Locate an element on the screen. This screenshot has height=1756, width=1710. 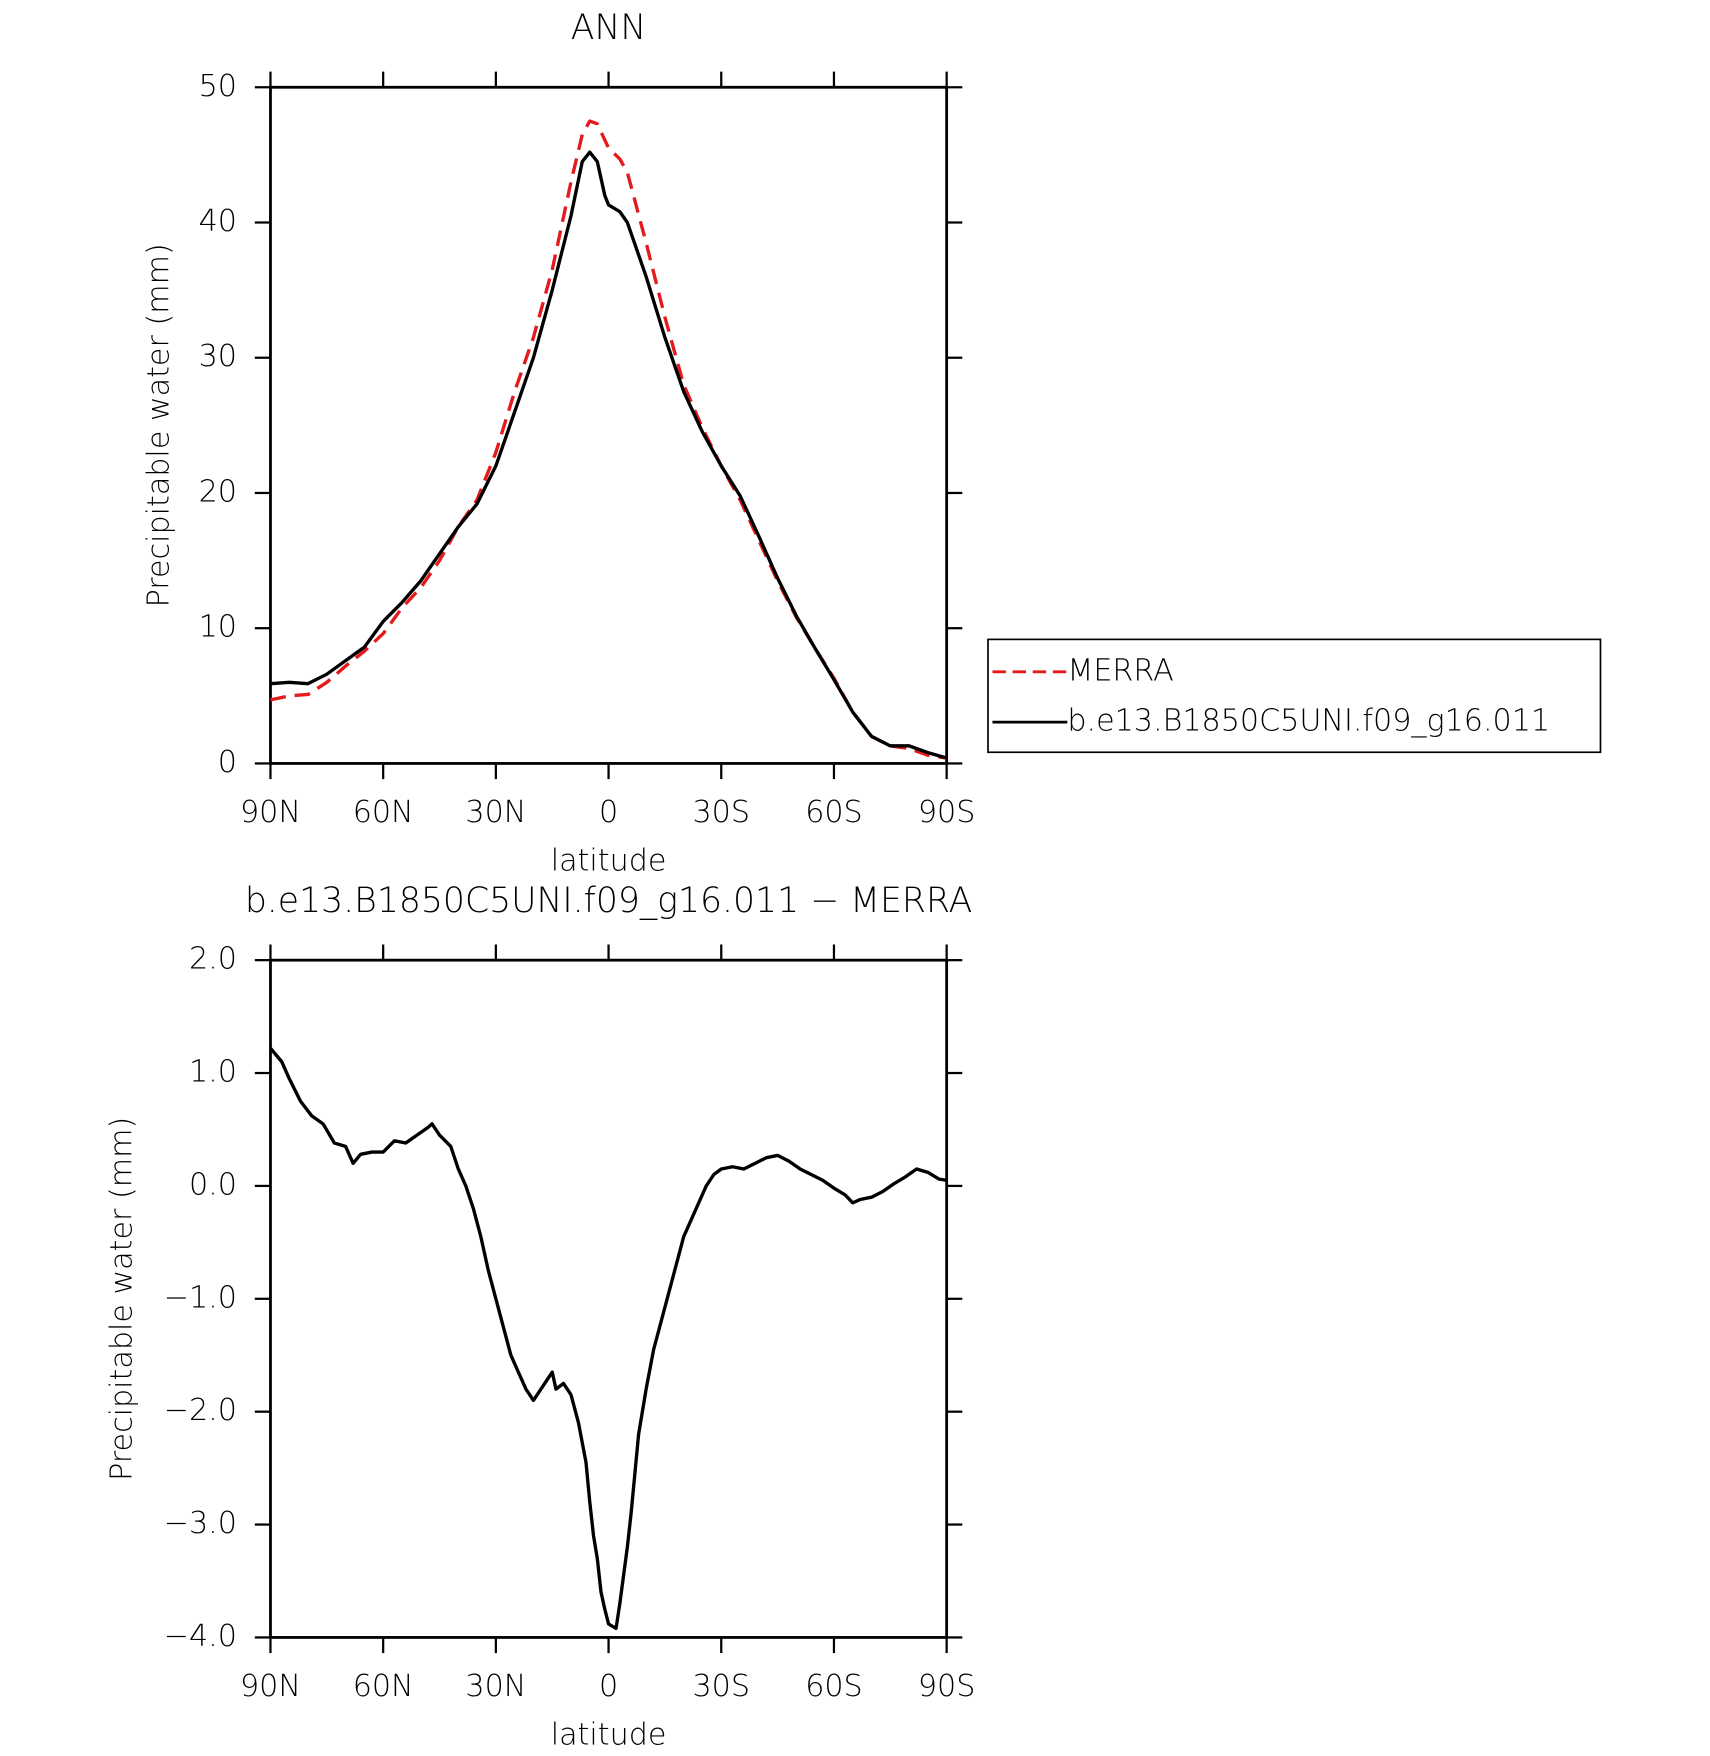
chart-title: ANN is located at coordinates (609, 28).